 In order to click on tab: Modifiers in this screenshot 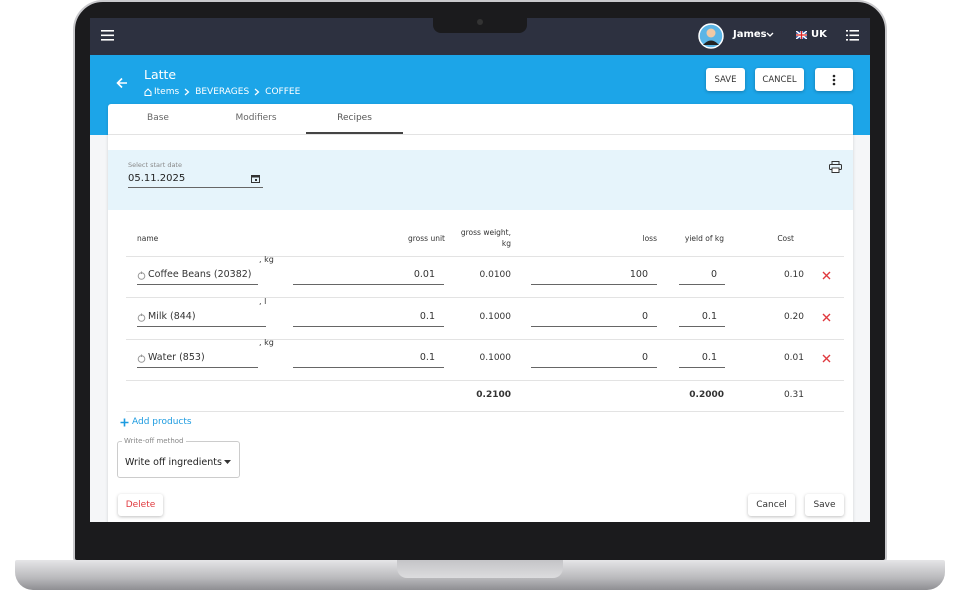, I will do `click(256, 118)`.